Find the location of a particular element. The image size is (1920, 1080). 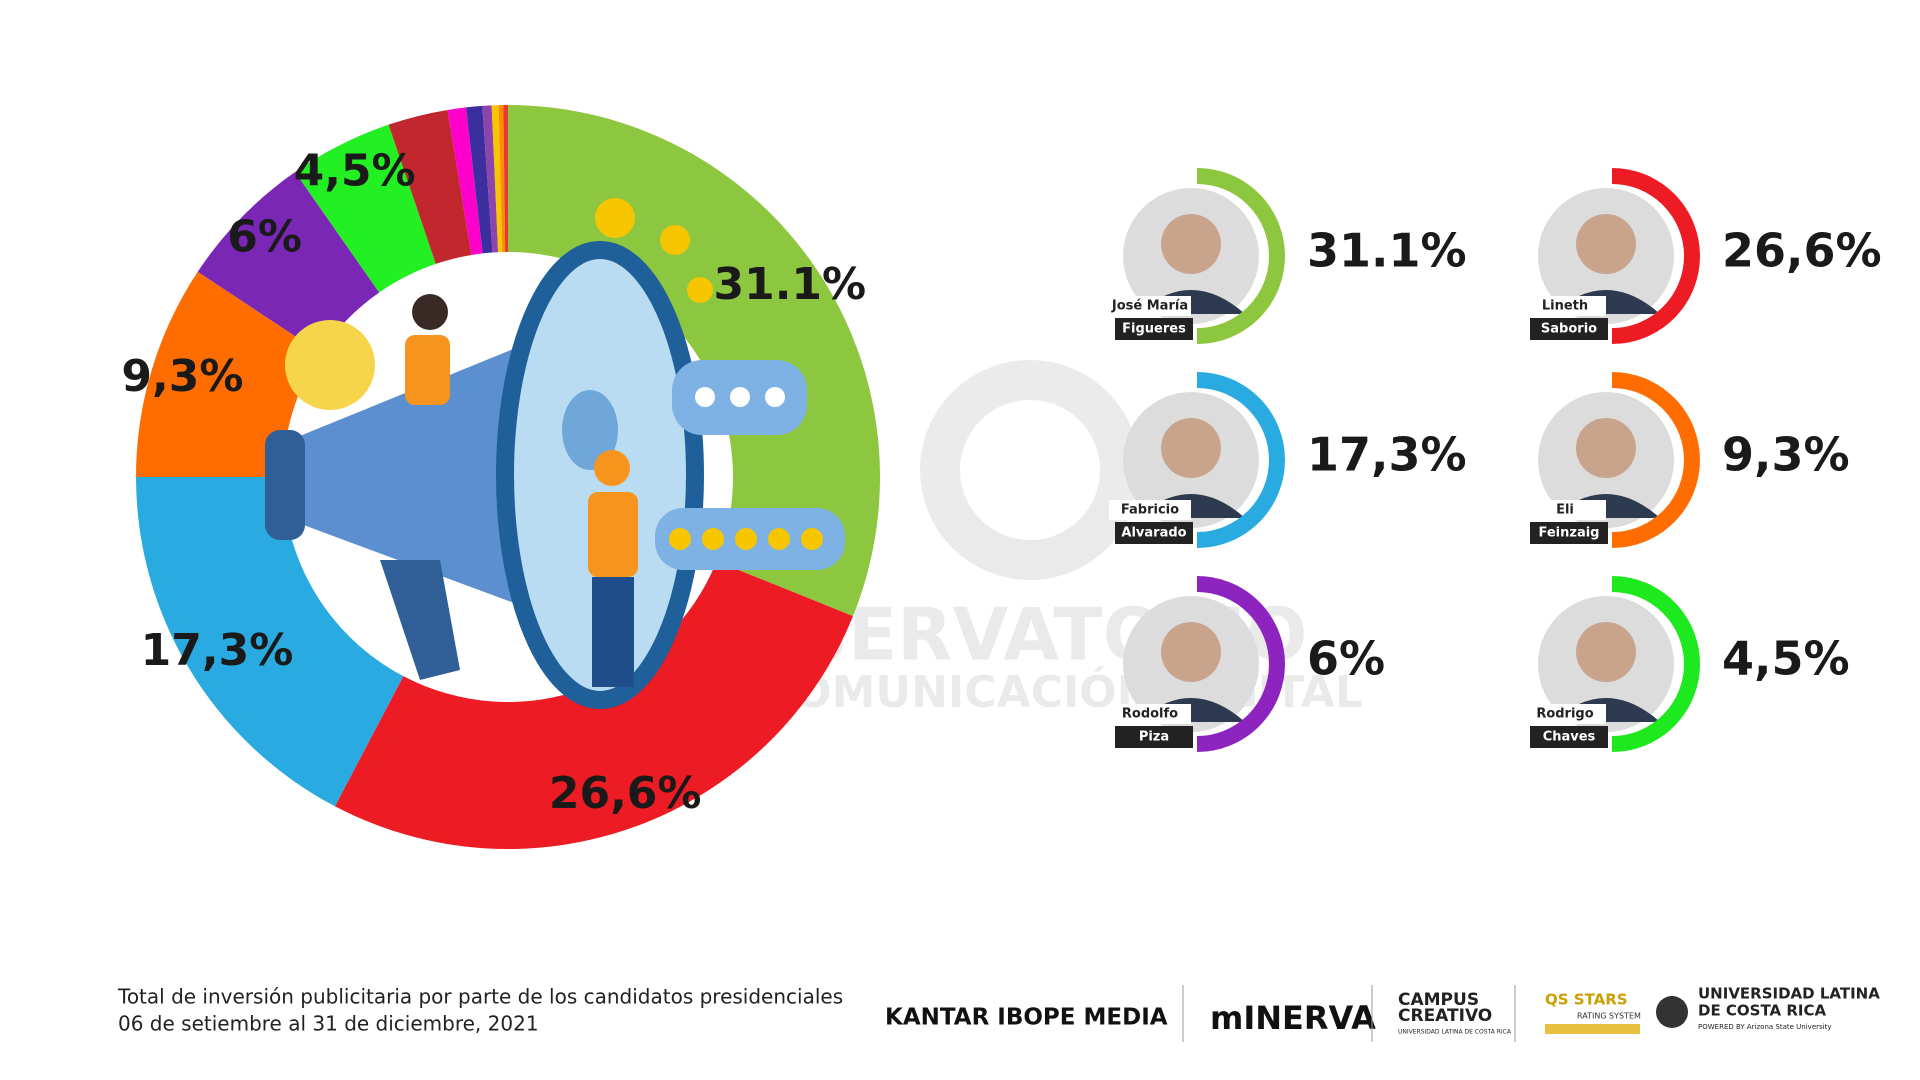

last-name: Feinzaig is located at coordinates (1569, 533).